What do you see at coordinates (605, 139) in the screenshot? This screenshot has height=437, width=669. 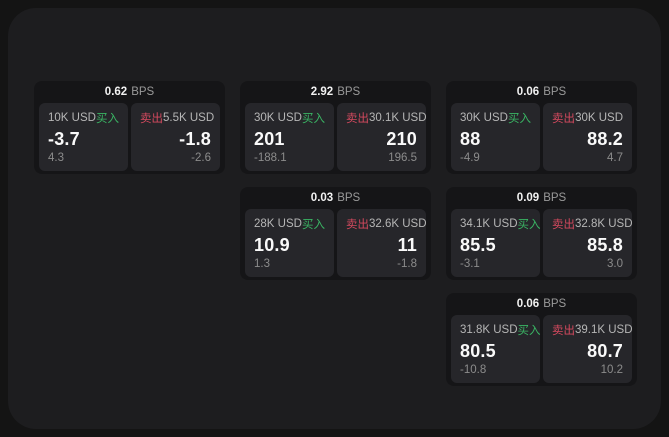 I see `sell-price: 88.2` at bounding box center [605, 139].